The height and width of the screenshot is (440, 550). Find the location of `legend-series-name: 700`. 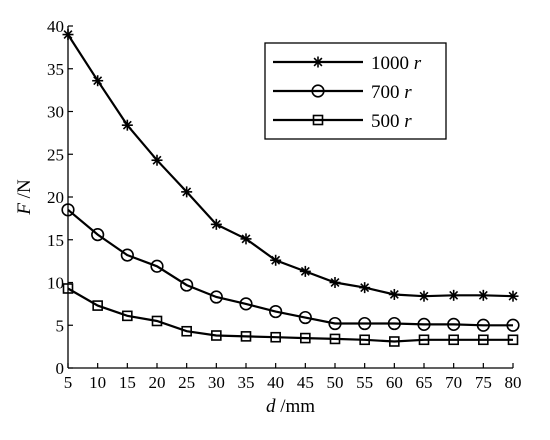

legend-series-name: 700 is located at coordinates (385, 92).